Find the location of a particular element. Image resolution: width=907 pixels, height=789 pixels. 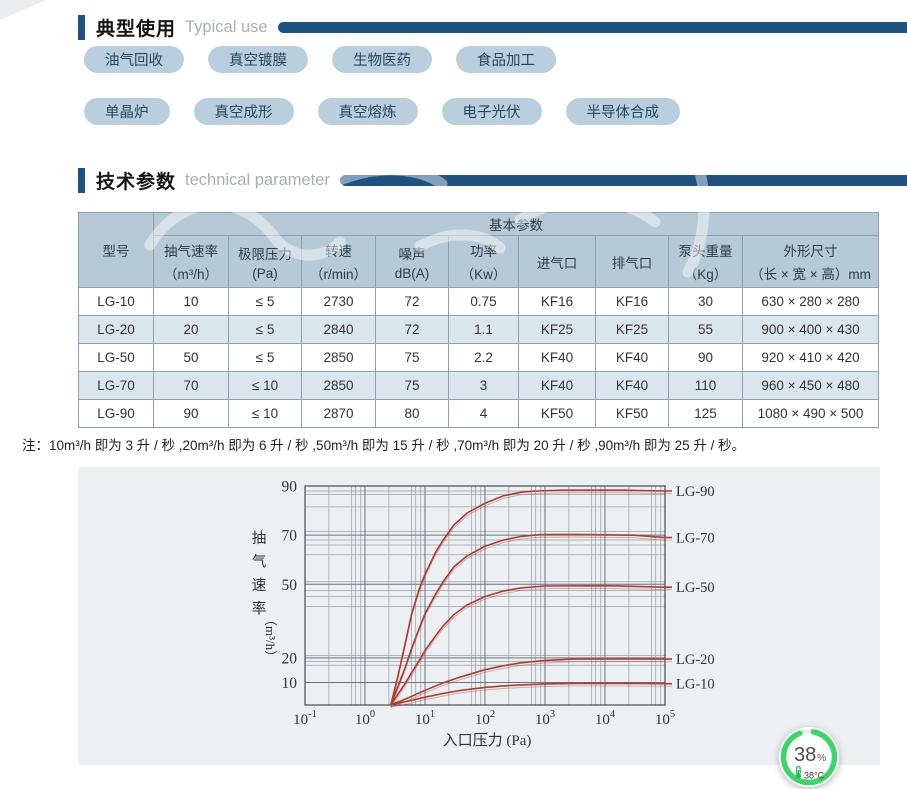

series-label: LG-90 is located at coordinates (695, 492).